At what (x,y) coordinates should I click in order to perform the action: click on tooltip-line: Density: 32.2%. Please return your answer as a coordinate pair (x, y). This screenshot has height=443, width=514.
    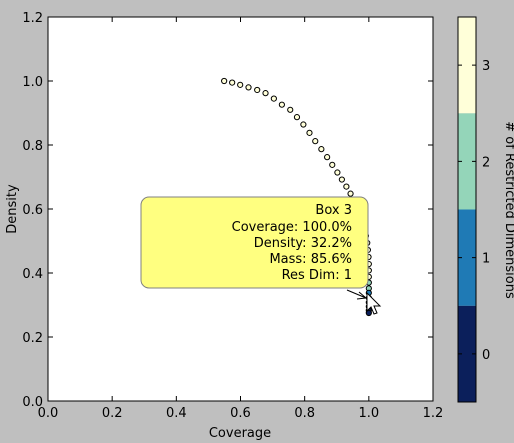
    Looking at the image, I should click on (303, 243).